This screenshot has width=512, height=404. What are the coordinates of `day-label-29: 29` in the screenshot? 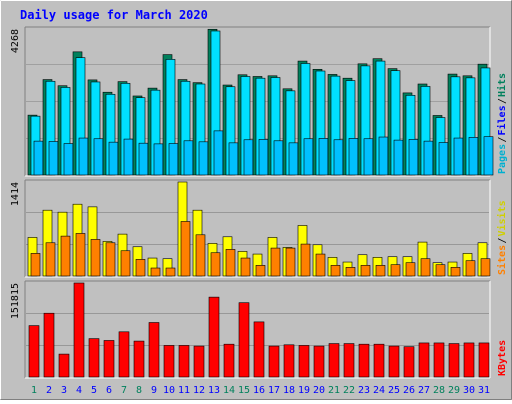 It's located at (454, 390).